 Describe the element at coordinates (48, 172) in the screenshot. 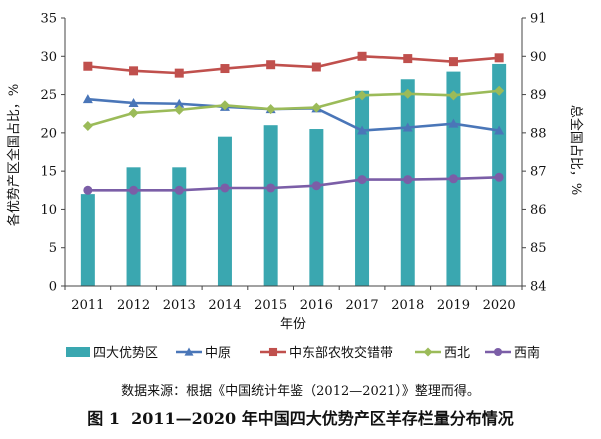

I see `left-y-tick-label: 15` at that location.